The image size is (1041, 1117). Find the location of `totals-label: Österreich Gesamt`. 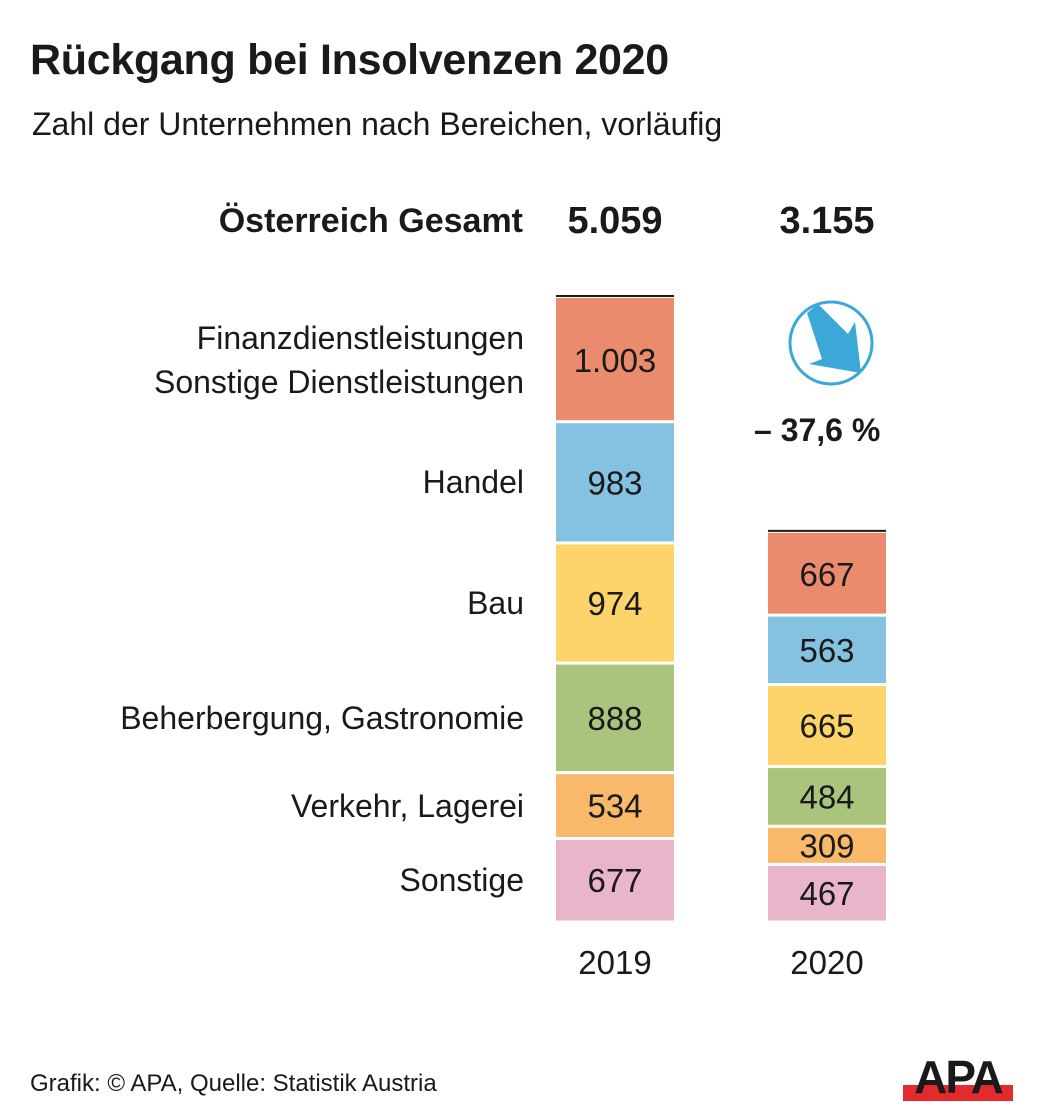

totals-label: Österreich Gesamt is located at coordinates (370, 221).